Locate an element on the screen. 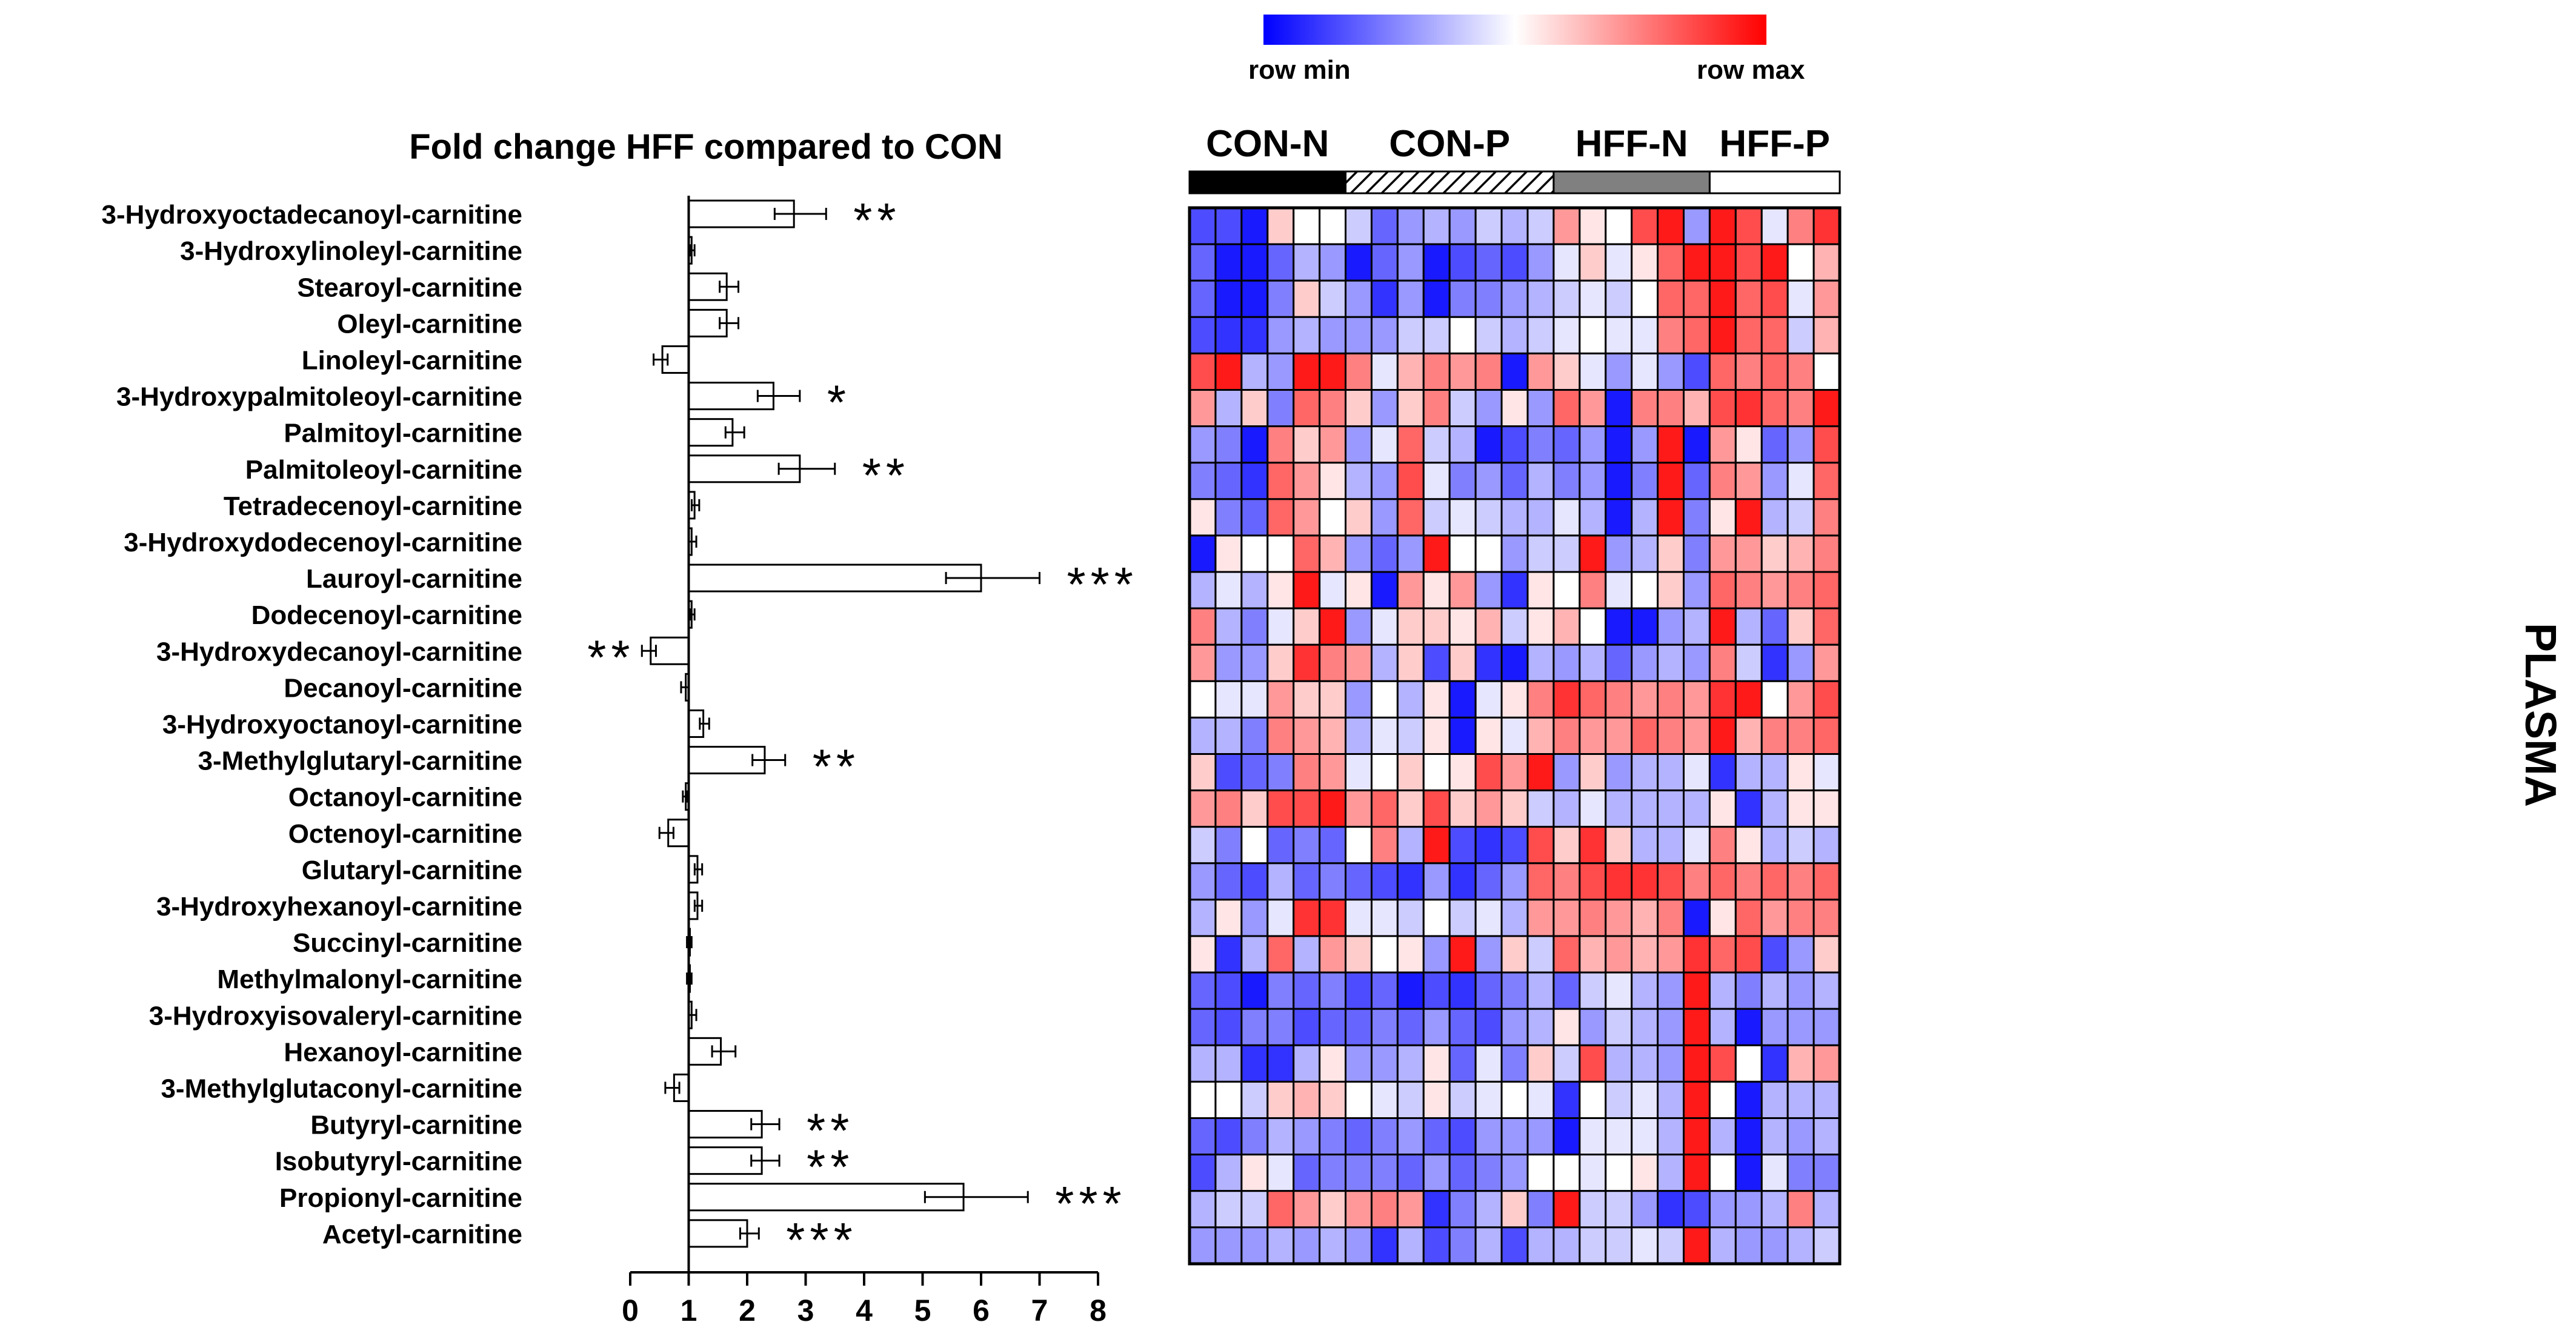 This screenshot has height=1342, width=2576. x-tick-label: 1 is located at coordinates (689, 1311).